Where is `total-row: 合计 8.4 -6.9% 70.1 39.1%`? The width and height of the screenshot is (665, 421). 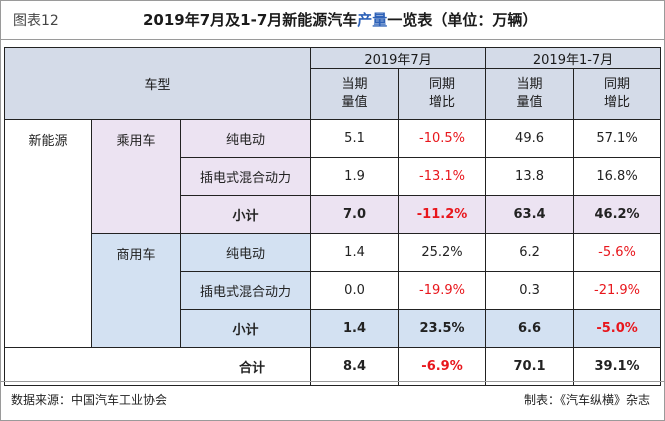 total-row: 合计 8.4 -6.9% 70.1 39.1% is located at coordinates (332, 366).